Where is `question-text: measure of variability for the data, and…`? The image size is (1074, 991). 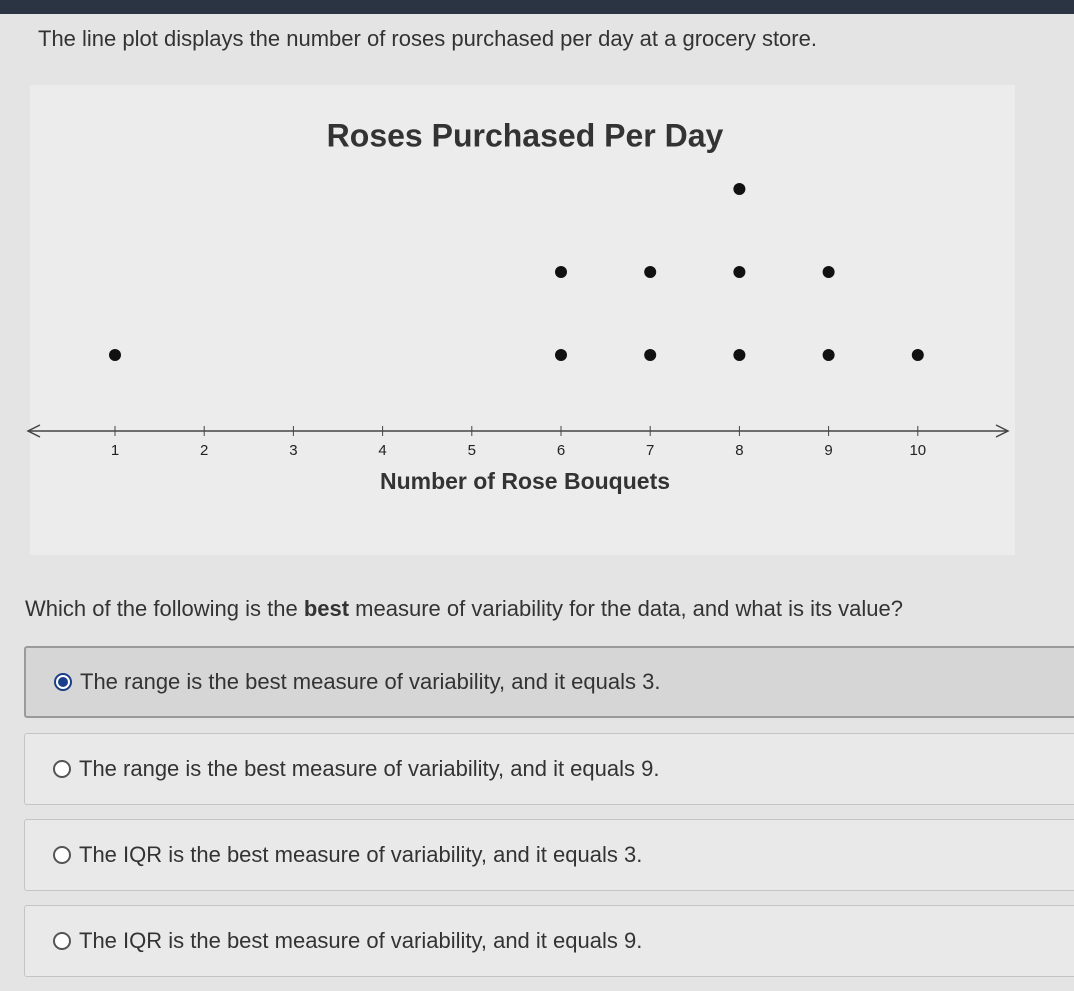
question-text: measure of variability for the data, and… is located at coordinates (626, 608).